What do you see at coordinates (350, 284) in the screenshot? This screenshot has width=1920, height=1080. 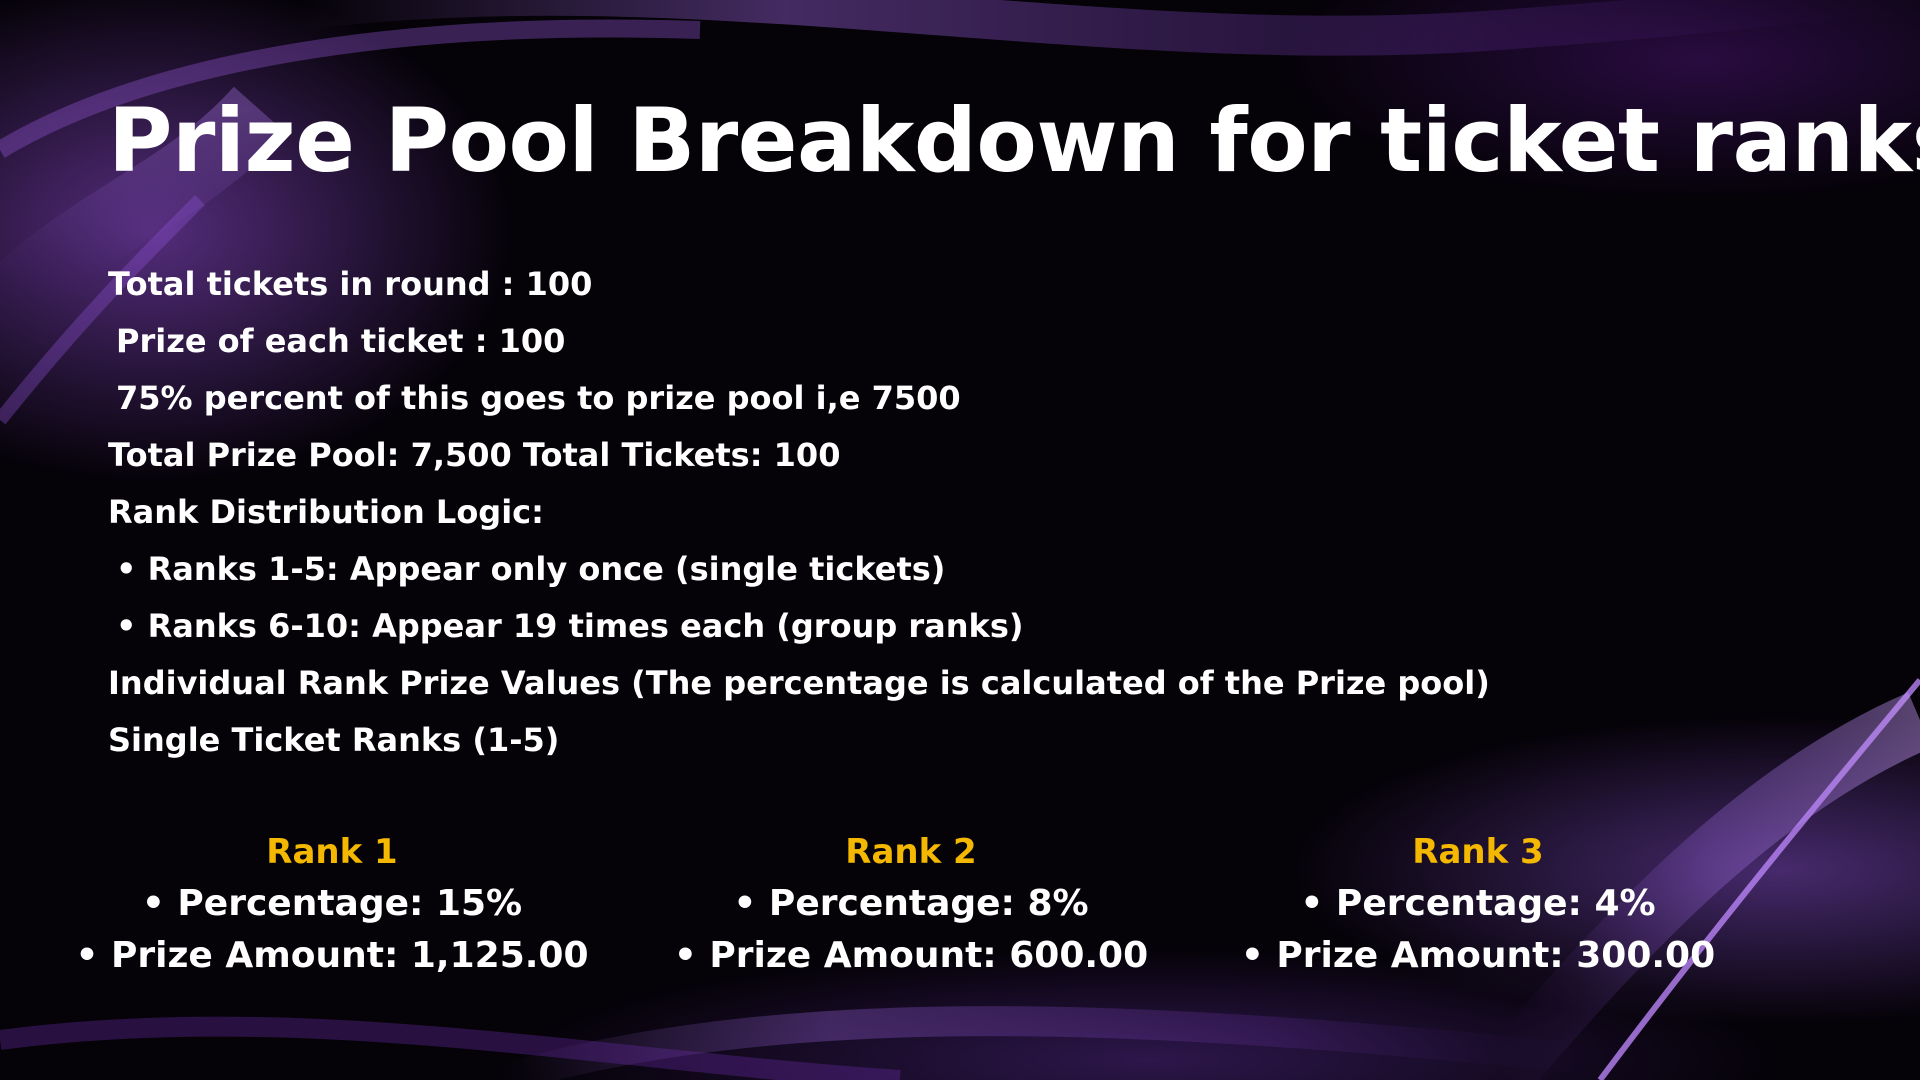 I see `info-line-total-tickets: Total tickets in round : 100` at bounding box center [350, 284].